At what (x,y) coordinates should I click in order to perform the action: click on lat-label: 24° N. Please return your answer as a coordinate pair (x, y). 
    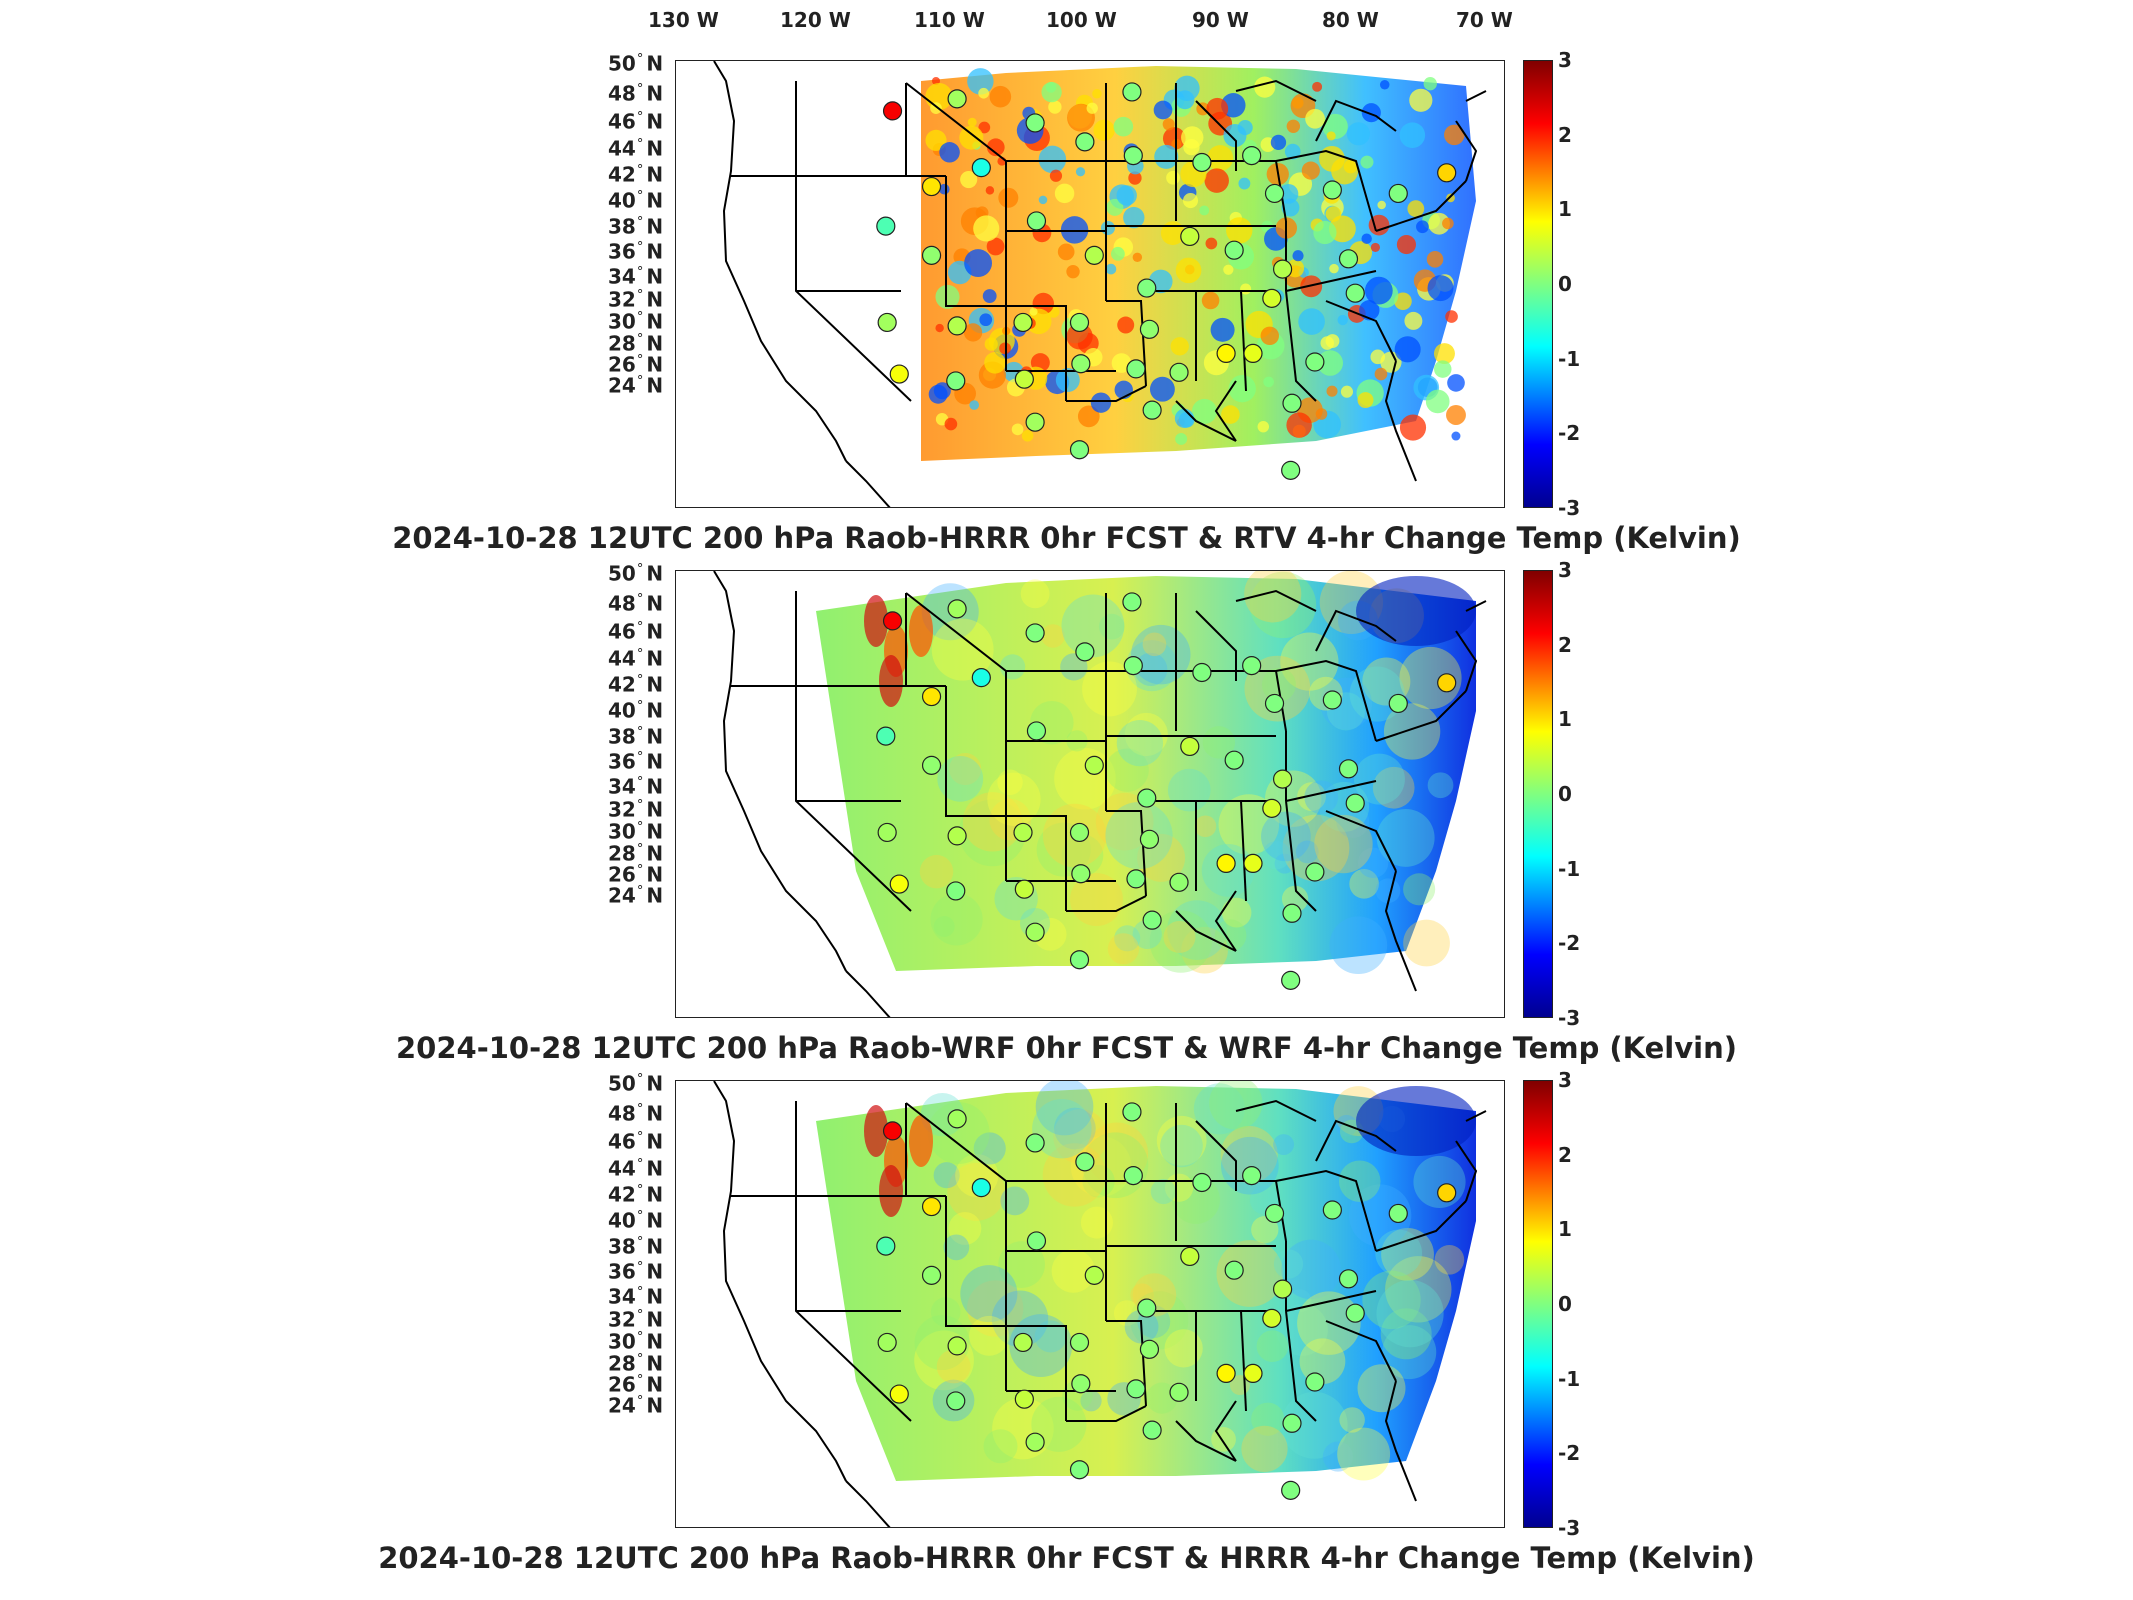
    Looking at the image, I should click on (636, 895).